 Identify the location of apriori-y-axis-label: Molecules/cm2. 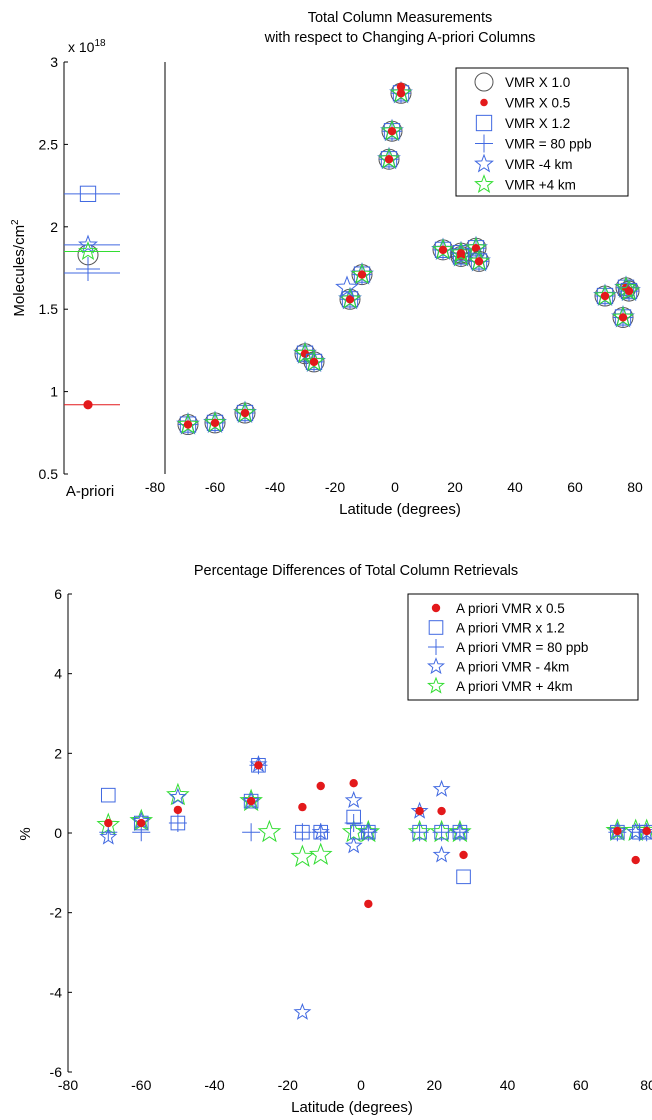
(19, 268).